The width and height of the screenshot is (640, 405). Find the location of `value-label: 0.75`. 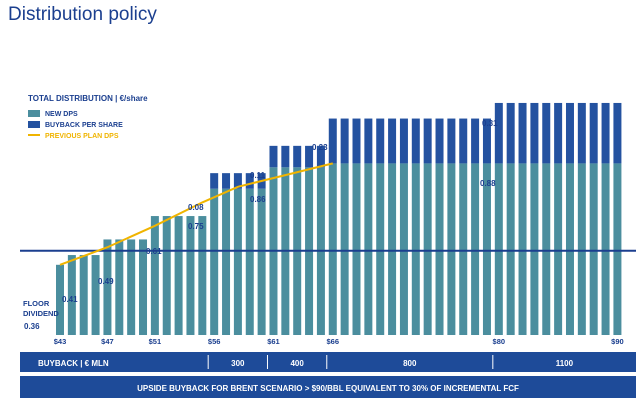

value-label: 0.75 is located at coordinates (196, 226).